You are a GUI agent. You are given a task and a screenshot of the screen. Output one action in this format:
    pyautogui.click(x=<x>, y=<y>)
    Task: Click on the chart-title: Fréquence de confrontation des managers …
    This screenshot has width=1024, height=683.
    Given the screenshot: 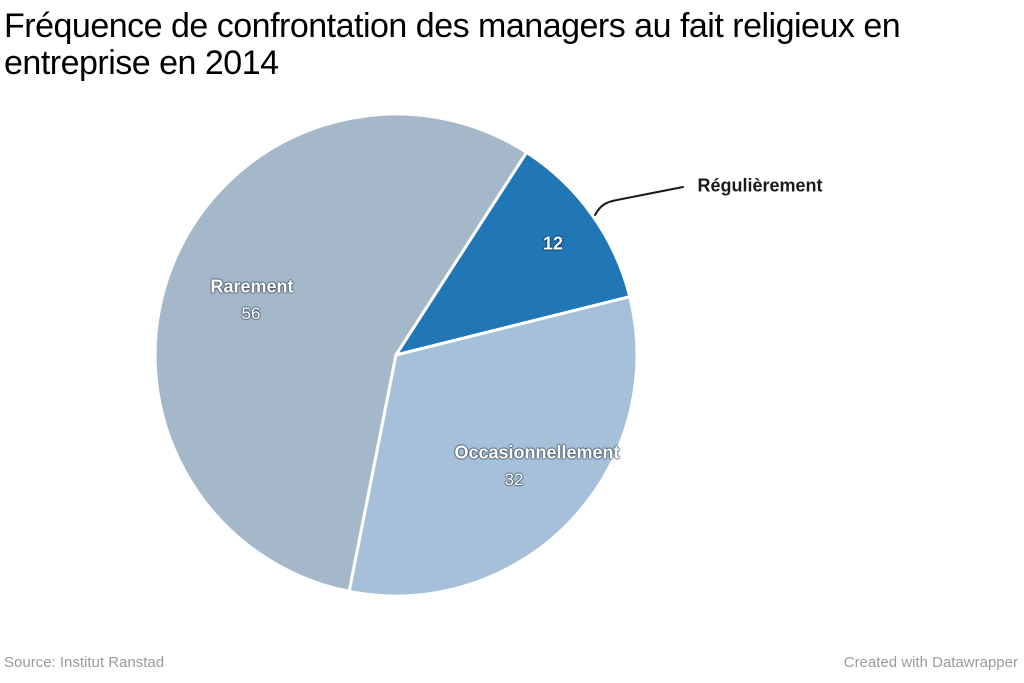 What is the action you would take?
    pyautogui.click(x=512, y=45)
    